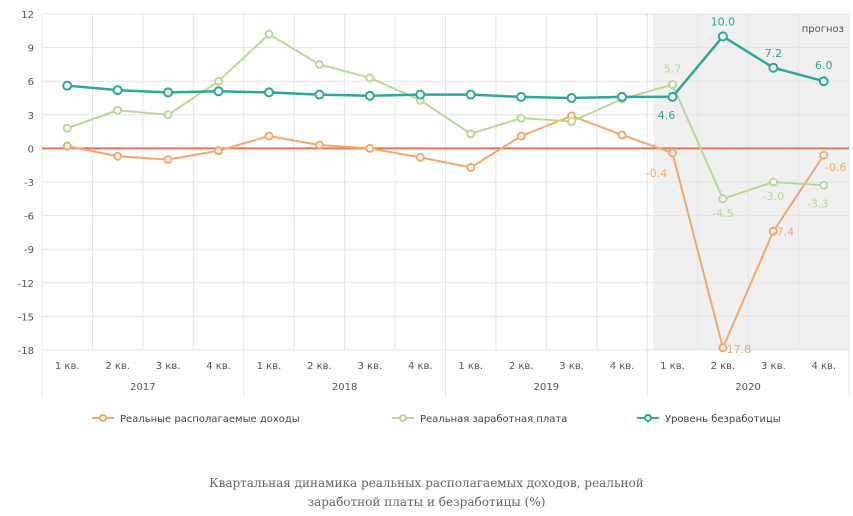  Describe the element at coordinates (426, 502) in the screenshot. I see `caption-line-2: заработной платы и безработицы (%)` at that location.